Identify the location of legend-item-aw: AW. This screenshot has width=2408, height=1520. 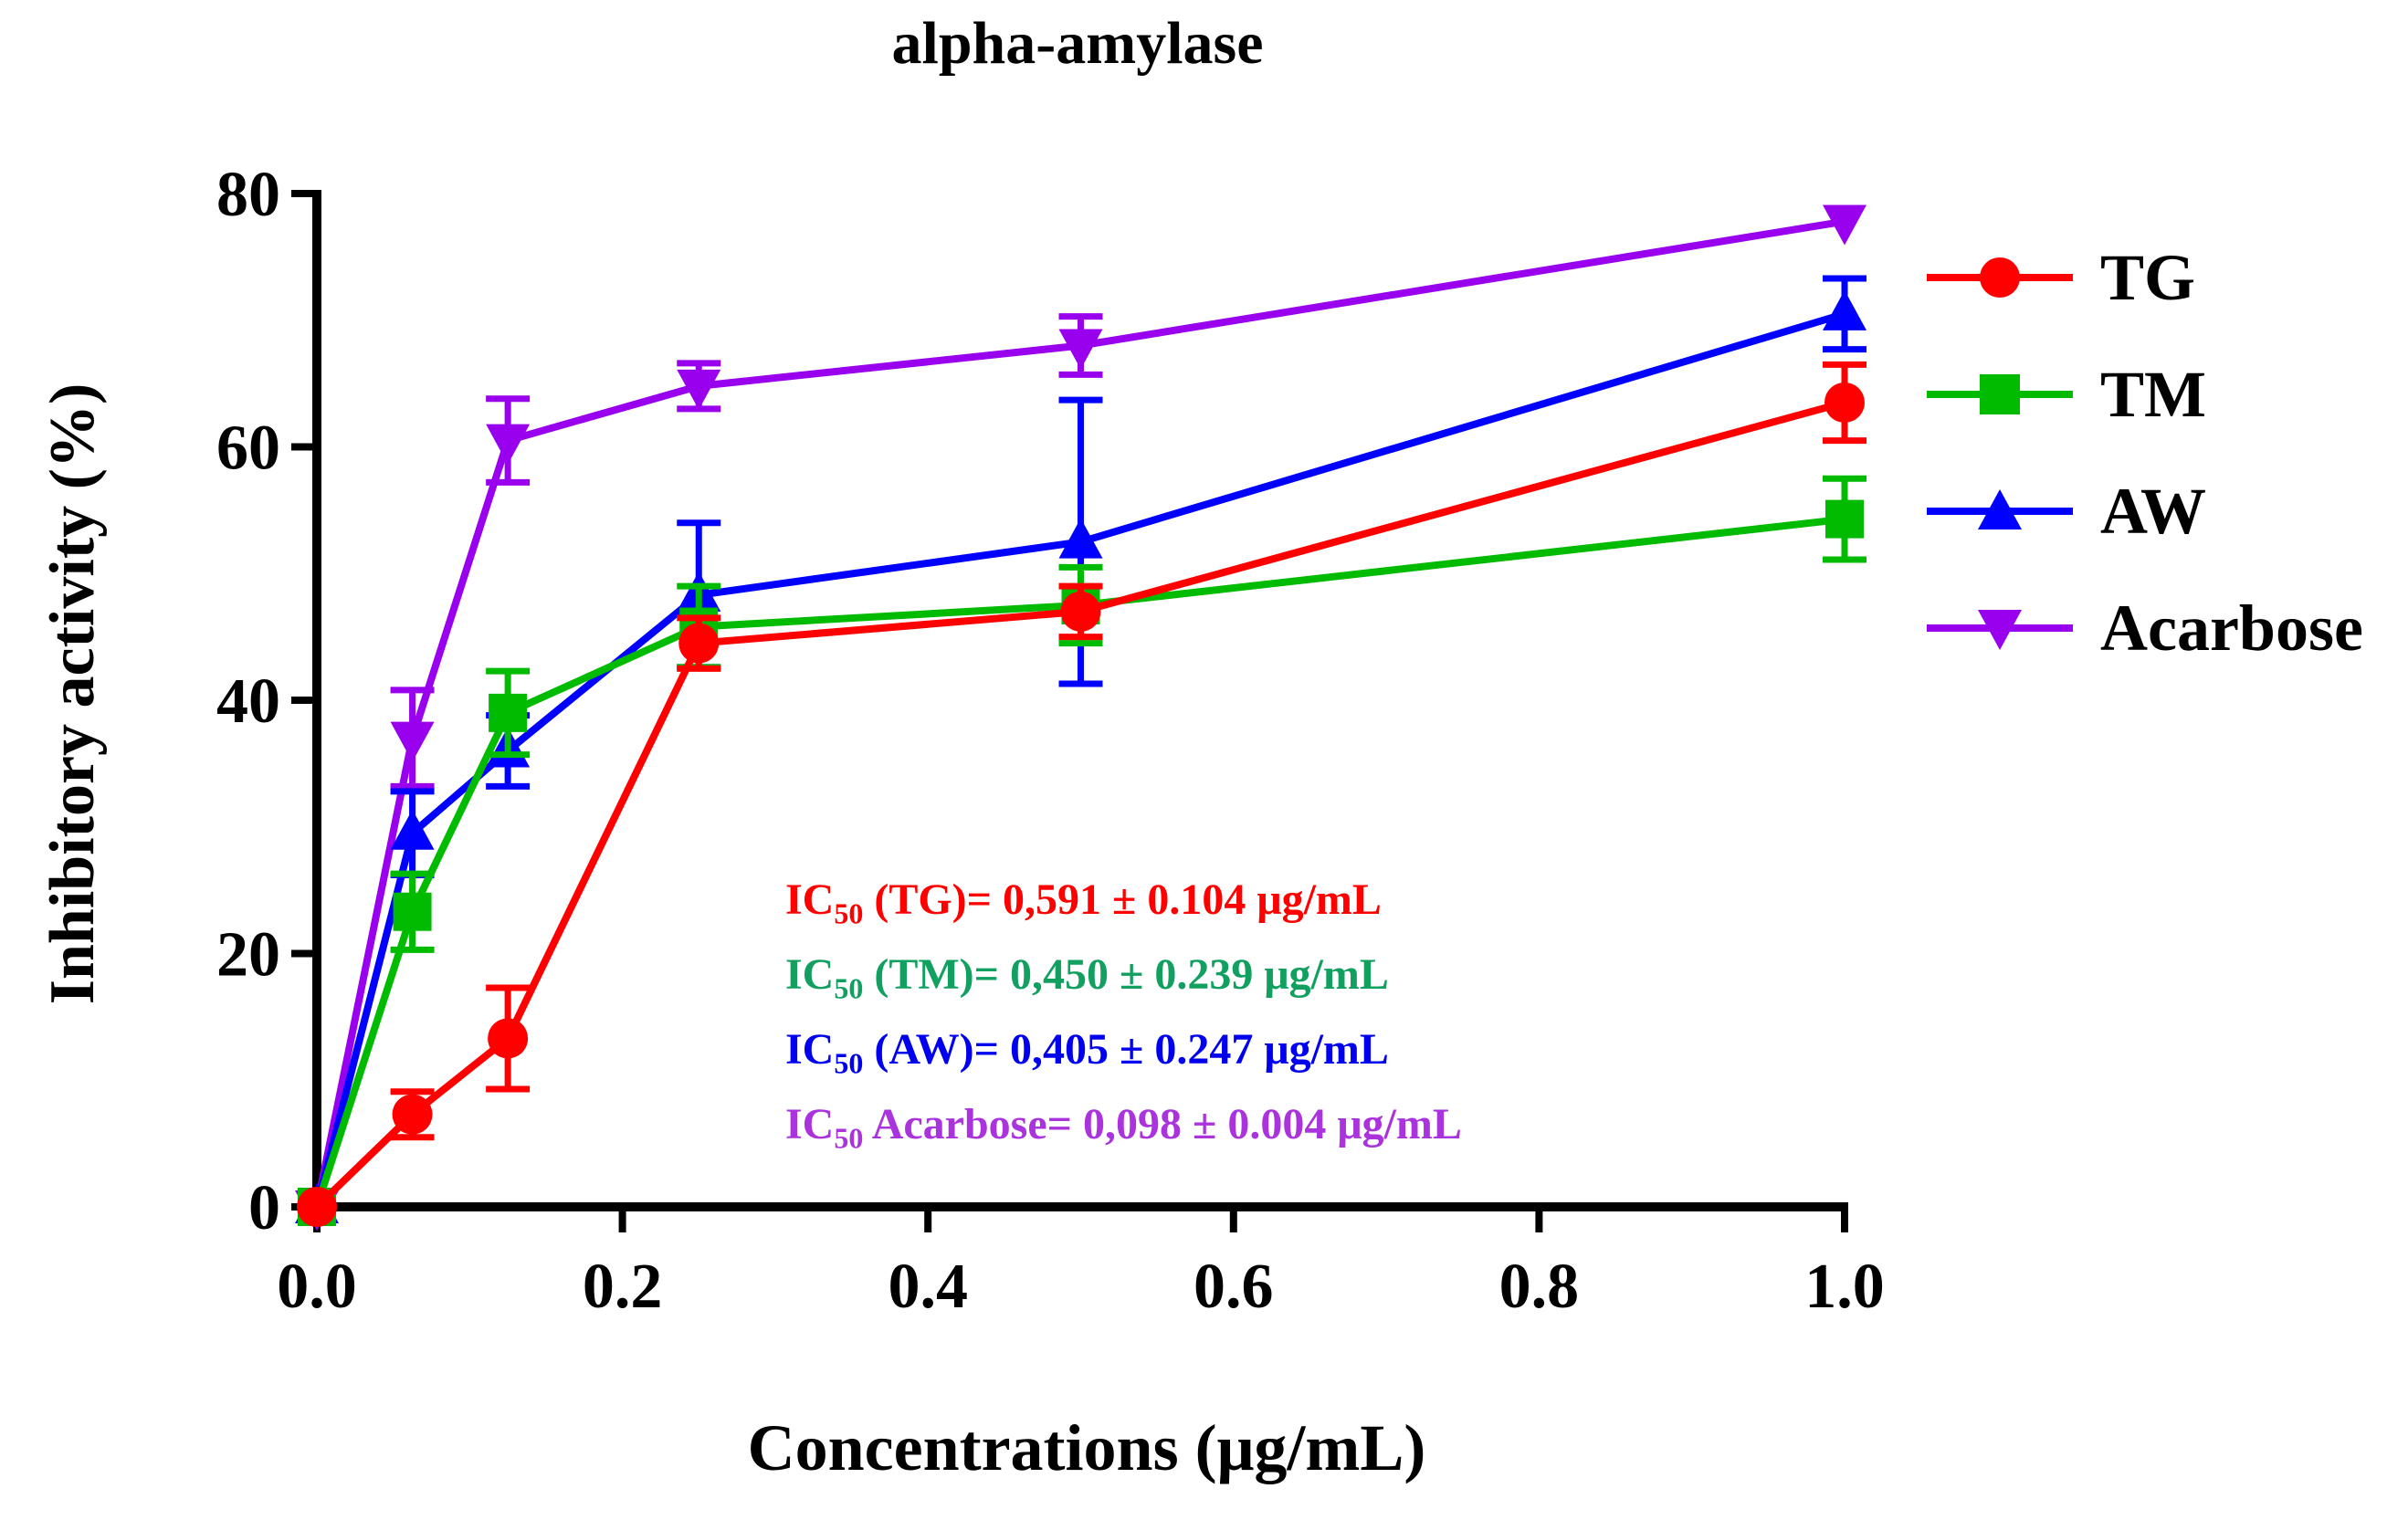
(2145, 511).